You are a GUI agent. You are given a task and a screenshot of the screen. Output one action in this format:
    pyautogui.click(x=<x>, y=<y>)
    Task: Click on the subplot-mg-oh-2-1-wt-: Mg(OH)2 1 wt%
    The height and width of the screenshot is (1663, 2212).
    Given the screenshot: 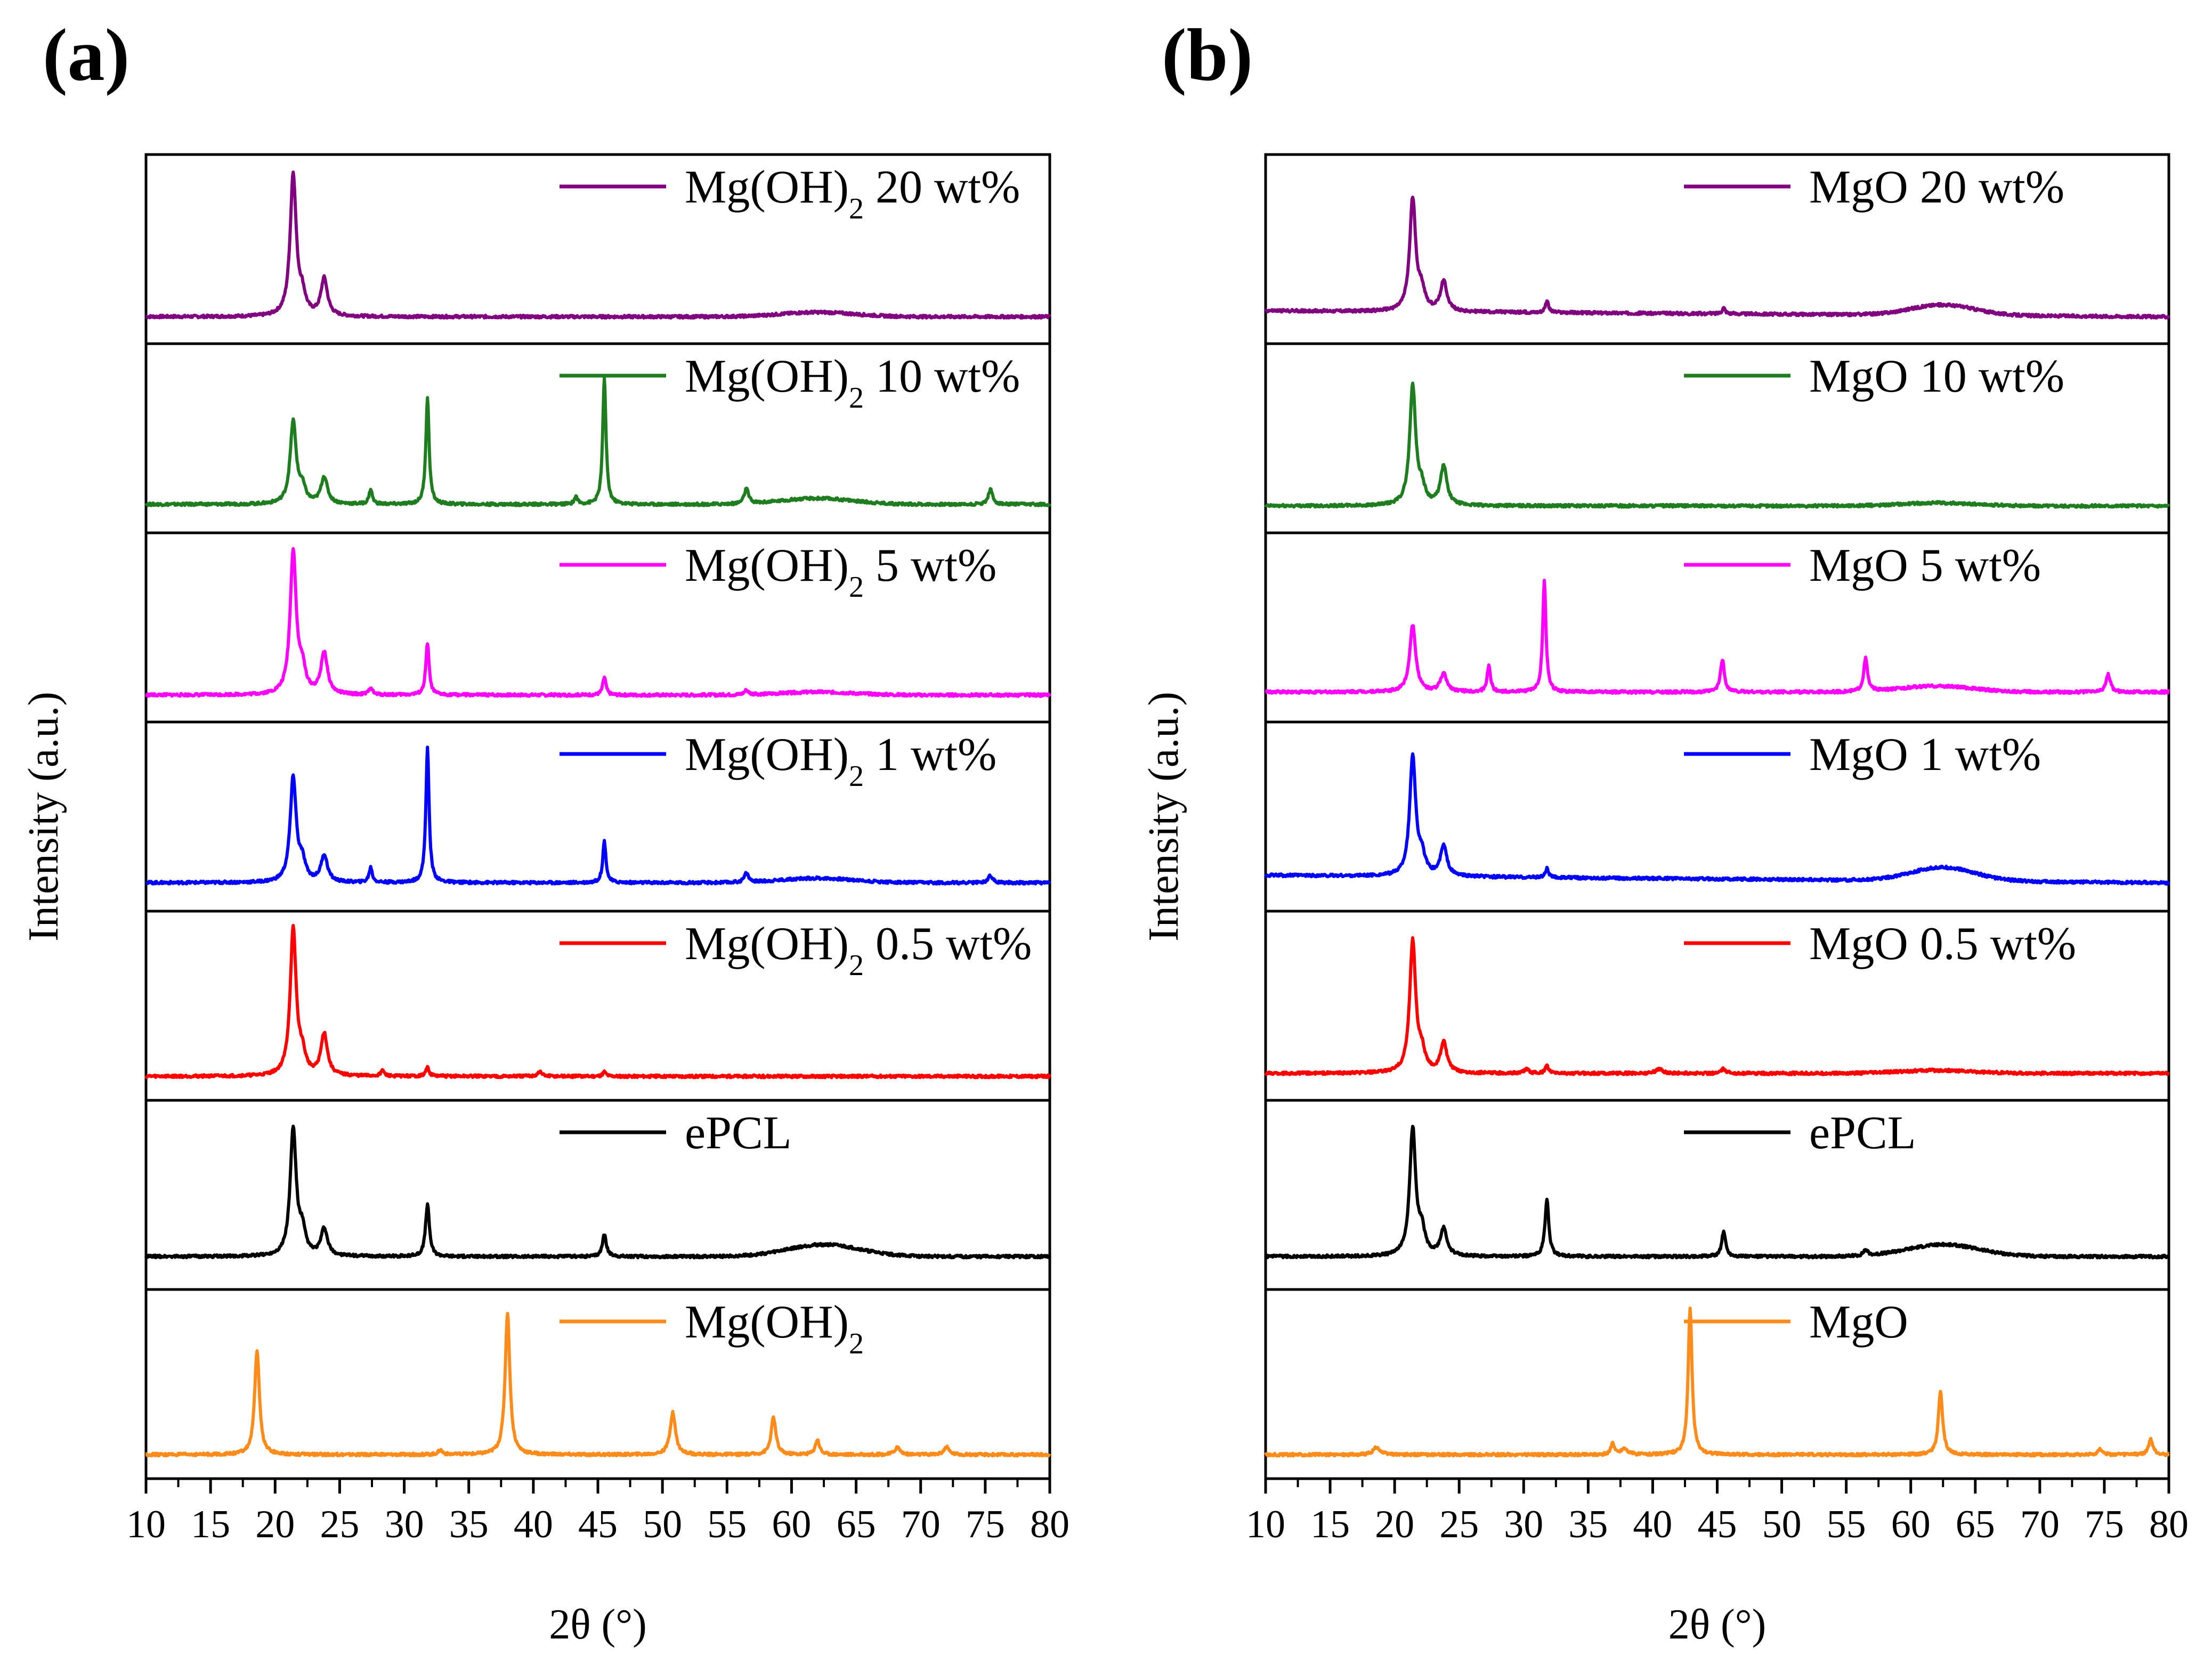 What is the action you would take?
    pyautogui.click(x=597, y=817)
    